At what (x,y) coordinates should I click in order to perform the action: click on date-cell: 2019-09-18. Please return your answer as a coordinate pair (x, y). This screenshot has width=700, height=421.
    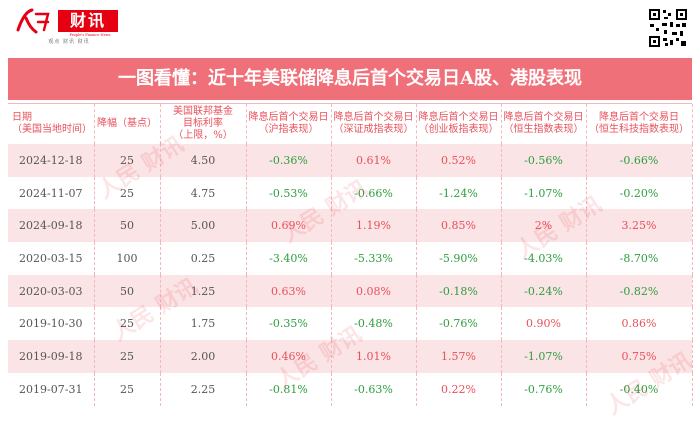
    Looking at the image, I should click on (51, 356).